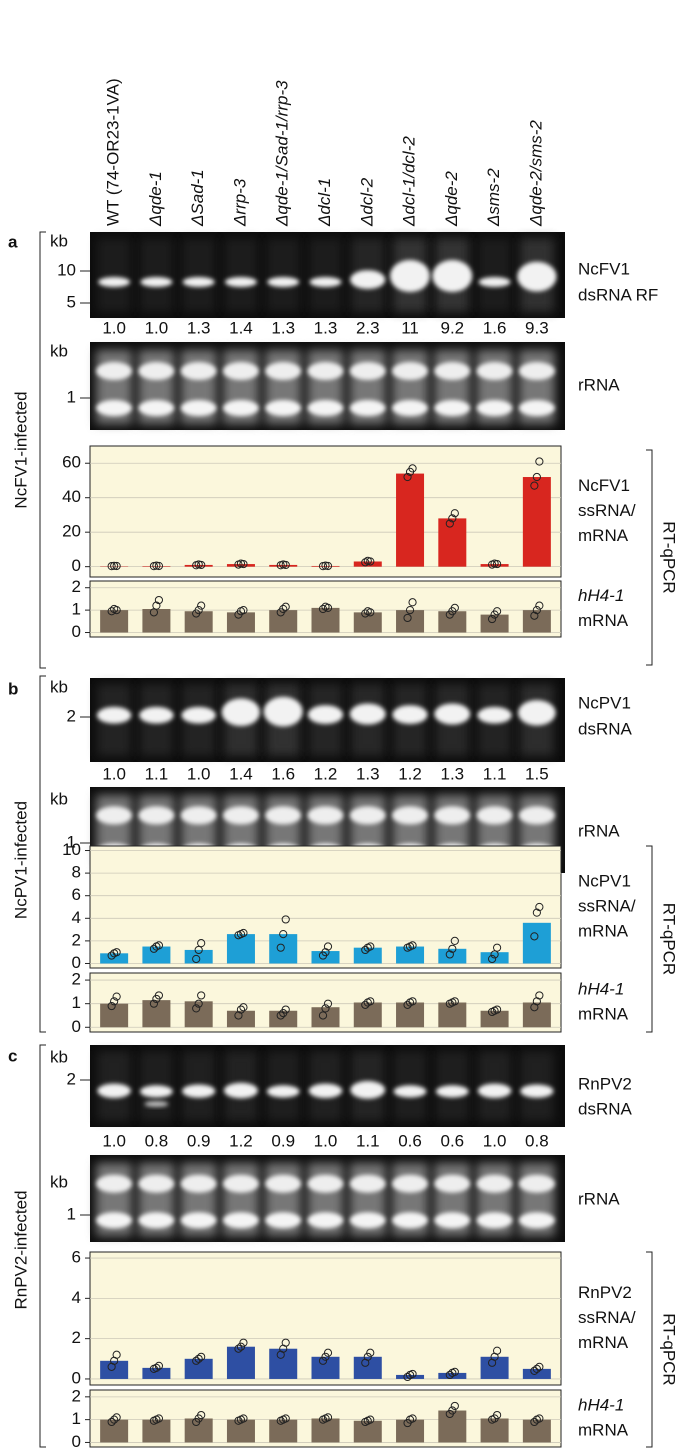 Image resolution: width=685 pixels, height=1450 pixels. I want to click on quantity: 1.0, so click(326, 1140).